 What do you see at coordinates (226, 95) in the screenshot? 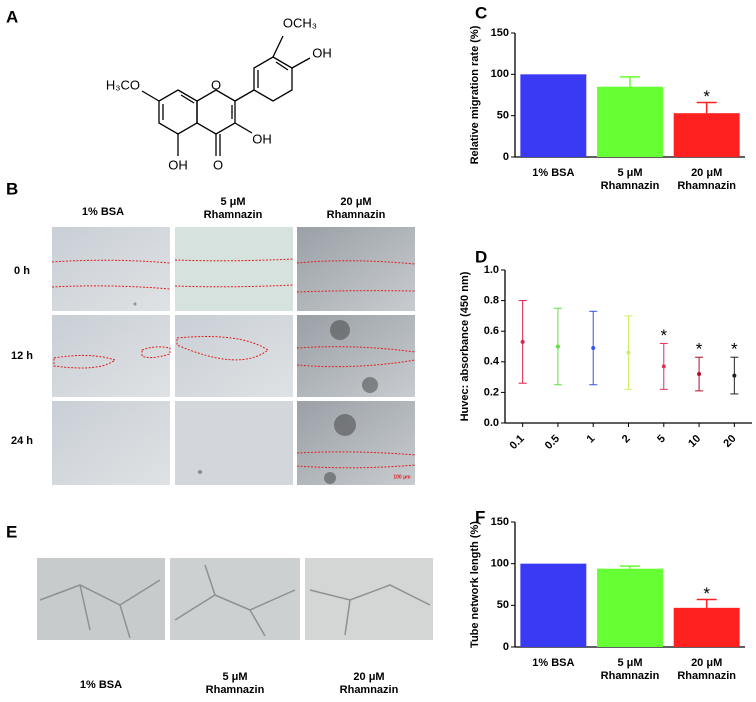
I see `structure` at bounding box center [226, 95].